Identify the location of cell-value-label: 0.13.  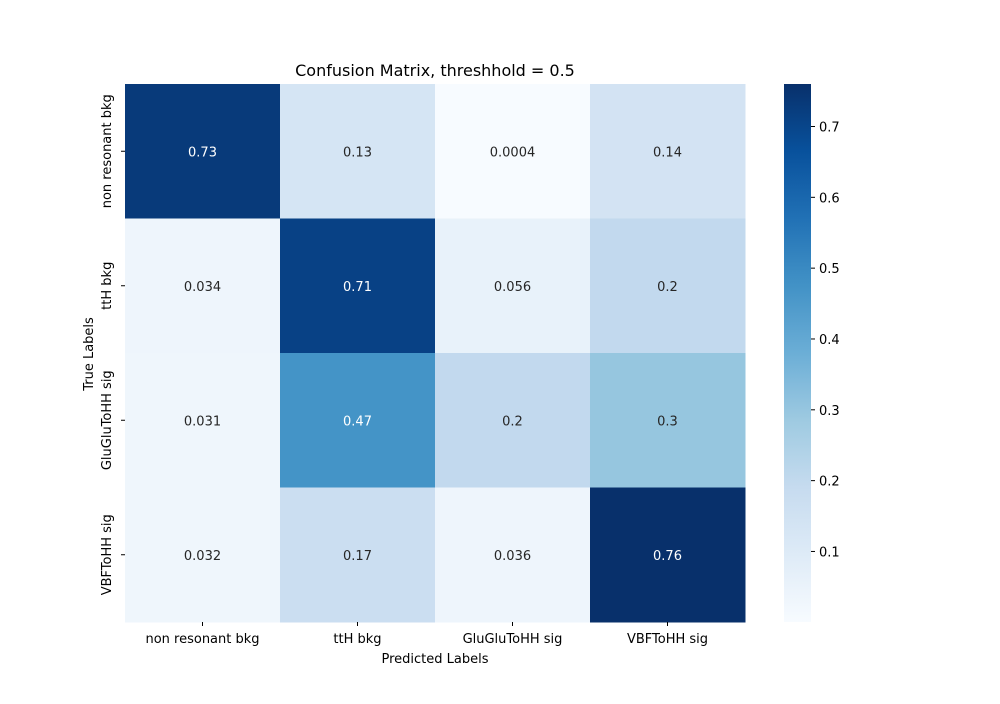
(357, 152).